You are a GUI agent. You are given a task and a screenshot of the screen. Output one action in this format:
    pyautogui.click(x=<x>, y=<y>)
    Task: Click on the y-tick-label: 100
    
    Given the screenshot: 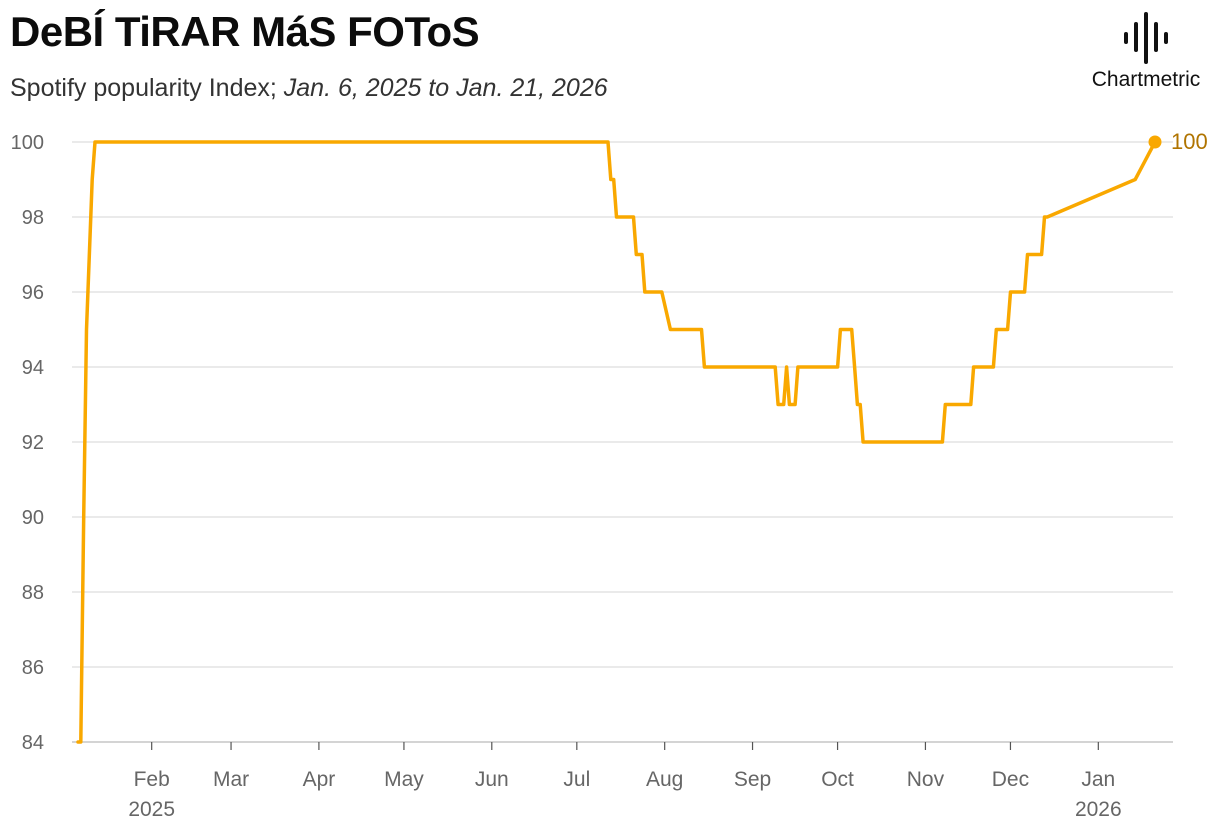 What is the action you would take?
    pyautogui.click(x=27, y=143)
    